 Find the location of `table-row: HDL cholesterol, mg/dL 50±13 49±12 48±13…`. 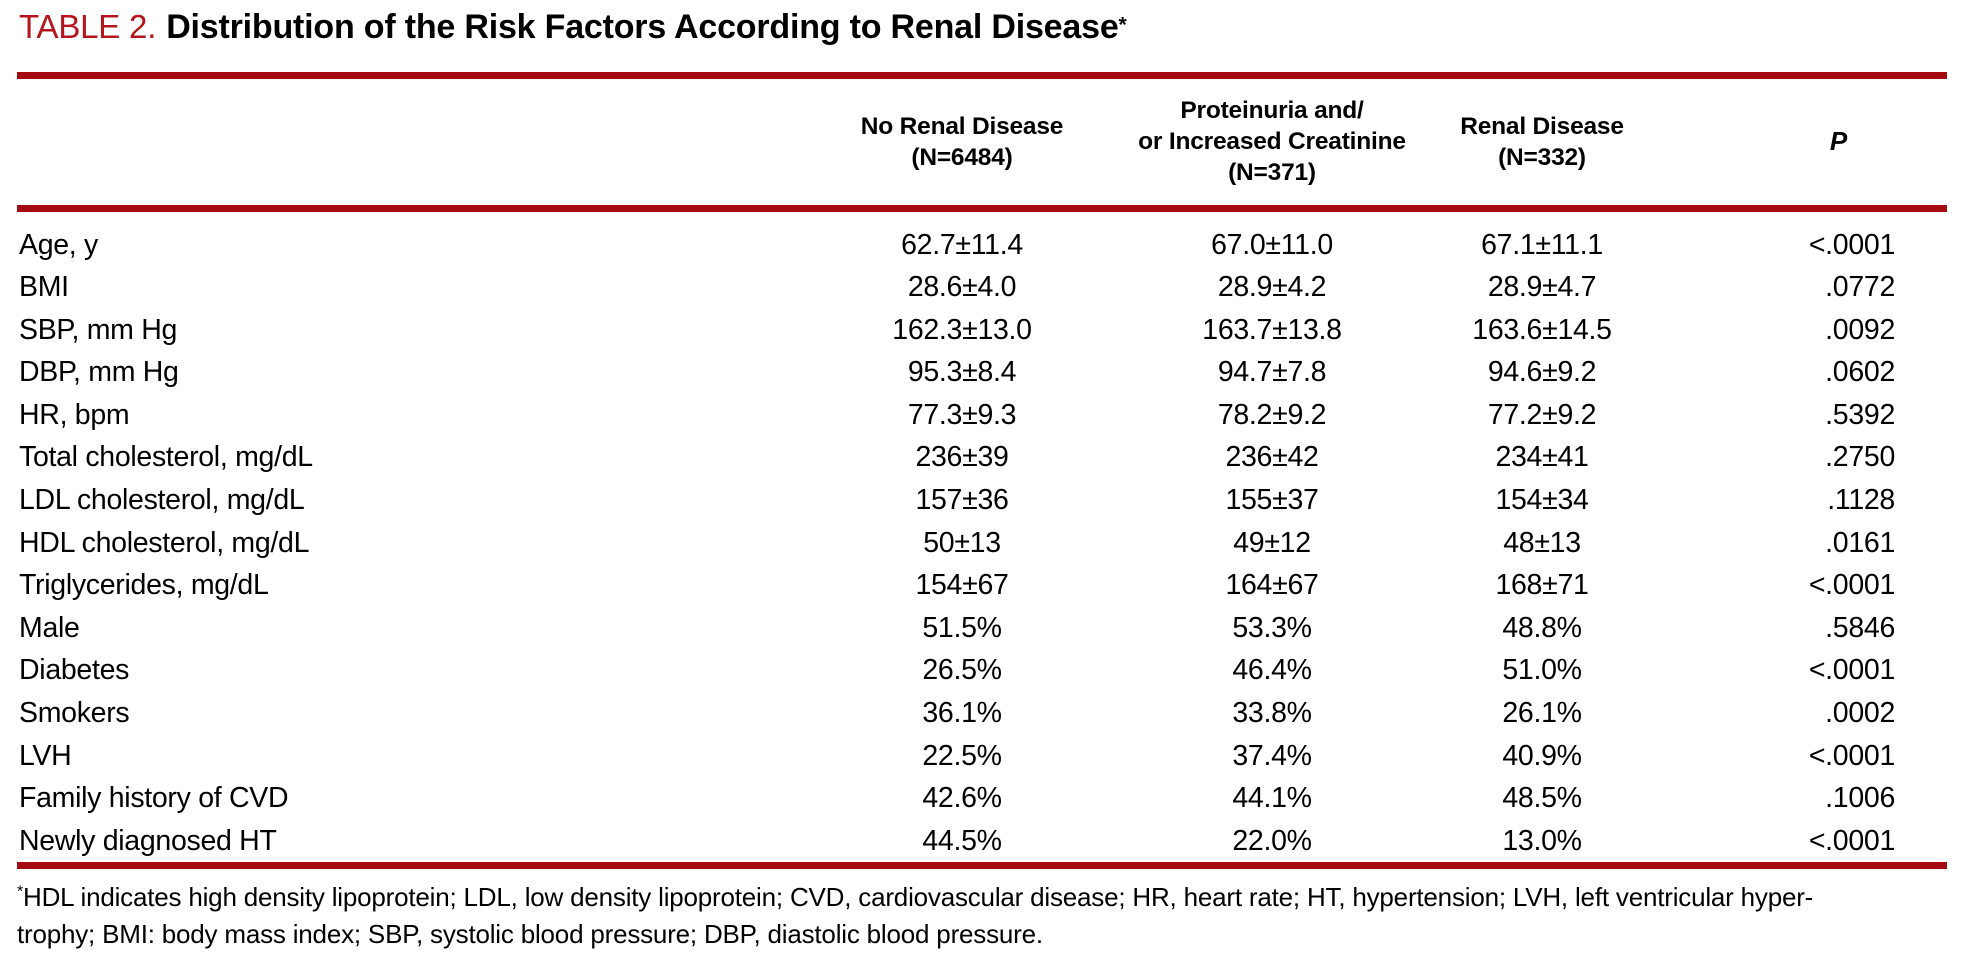

table-row: HDL cholesterol, mg/dL 50±13 49±12 48±13… is located at coordinates (982, 543).